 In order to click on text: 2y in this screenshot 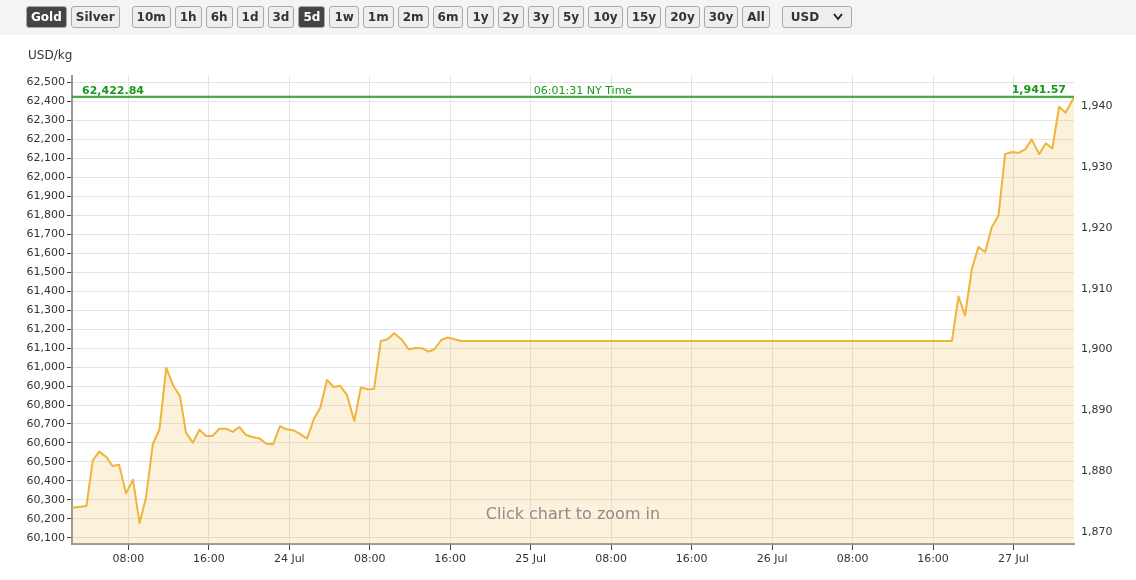, I will do `click(510, 17)`.